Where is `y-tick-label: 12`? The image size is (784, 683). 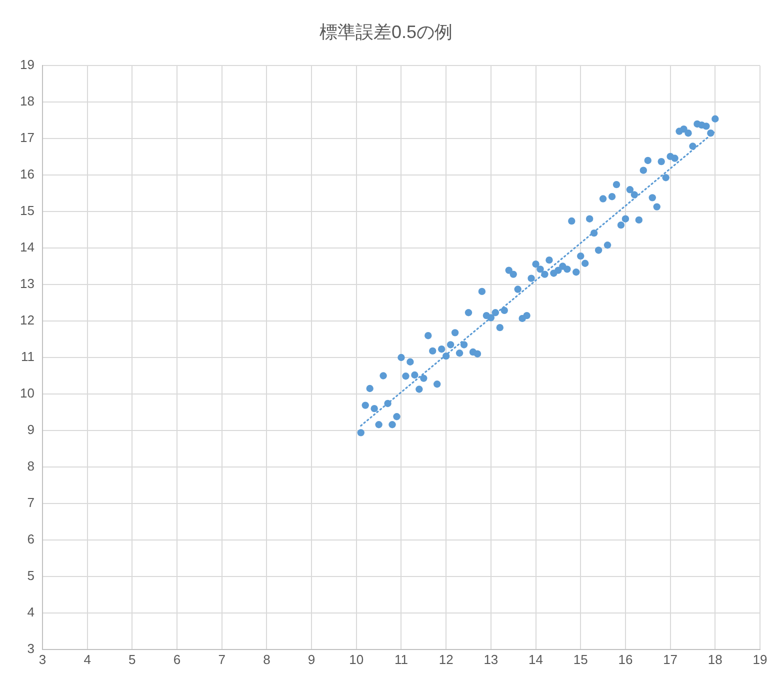 y-tick-label: 12 is located at coordinates (27, 320).